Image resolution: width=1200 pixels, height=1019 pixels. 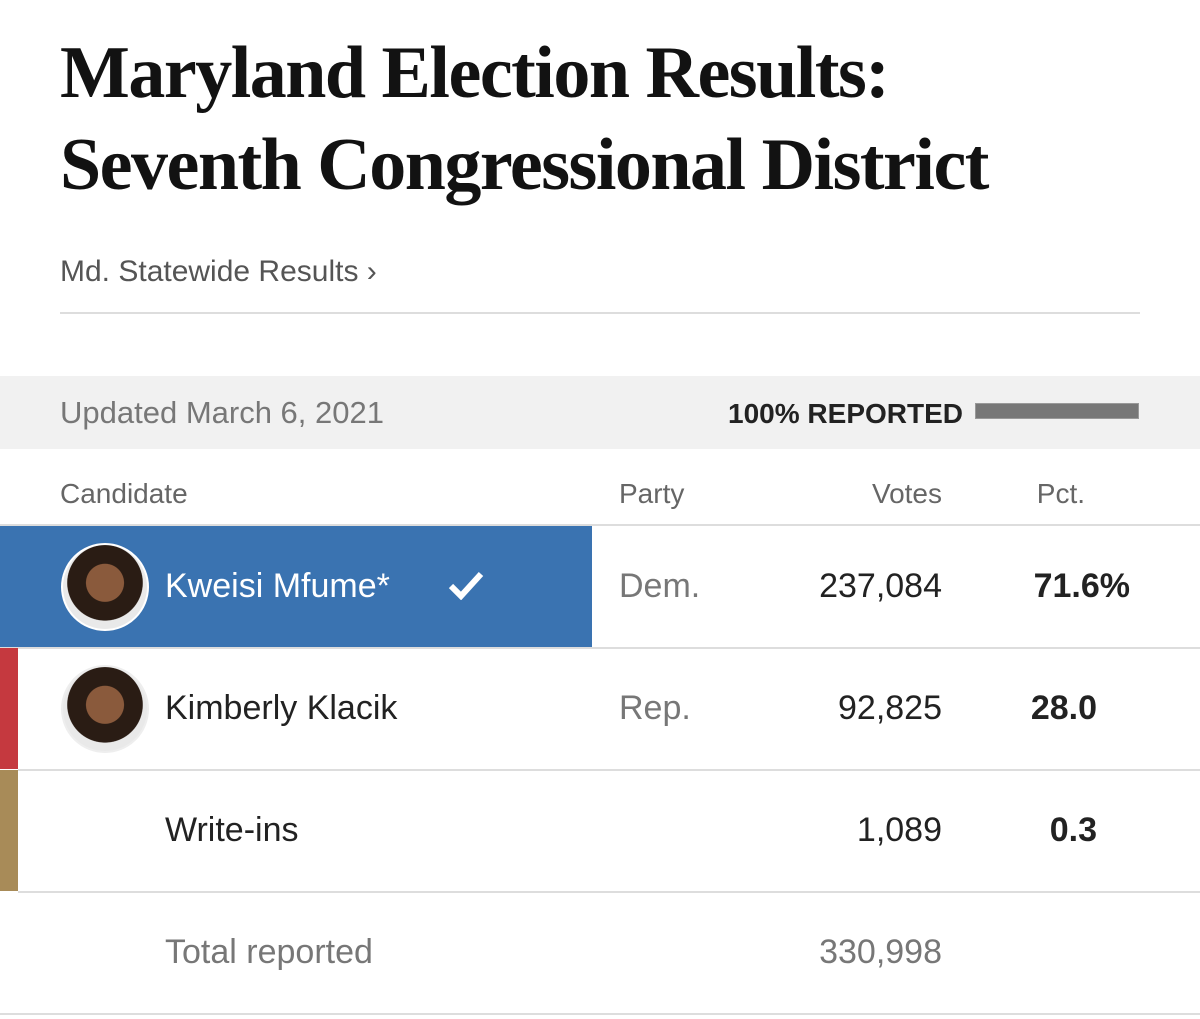 What do you see at coordinates (524, 165) in the screenshot?
I see `title-line: Seventh Congressional District` at bounding box center [524, 165].